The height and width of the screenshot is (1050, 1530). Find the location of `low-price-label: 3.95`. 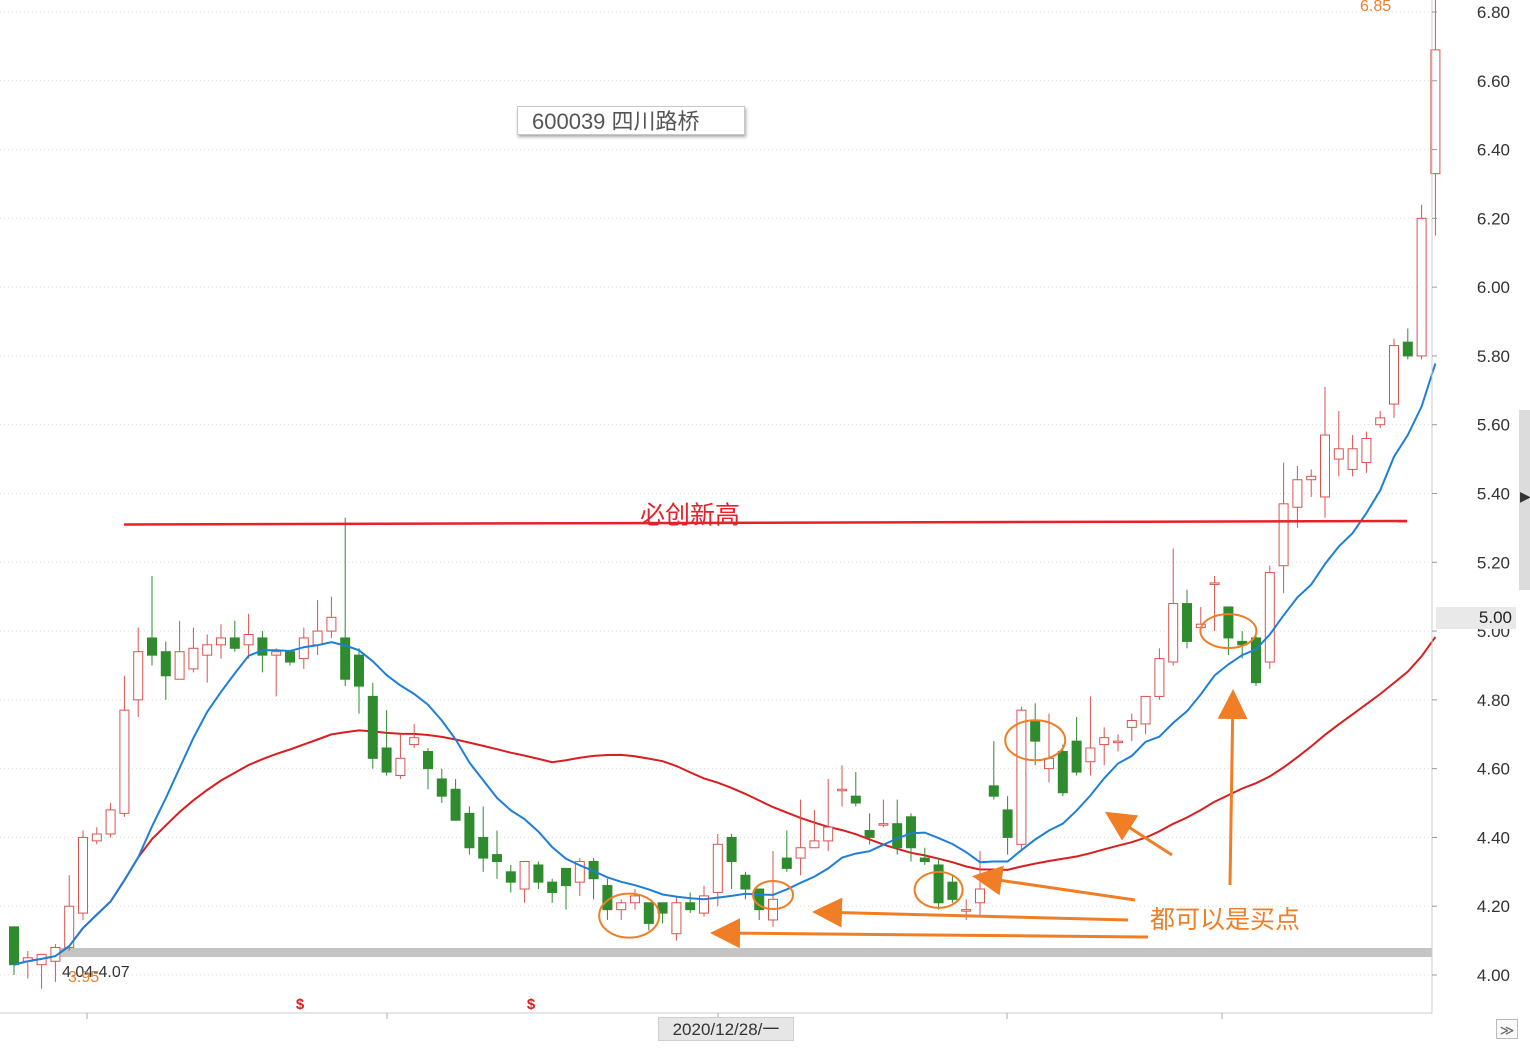

low-price-label: 3.95 is located at coordinates (83, 977).